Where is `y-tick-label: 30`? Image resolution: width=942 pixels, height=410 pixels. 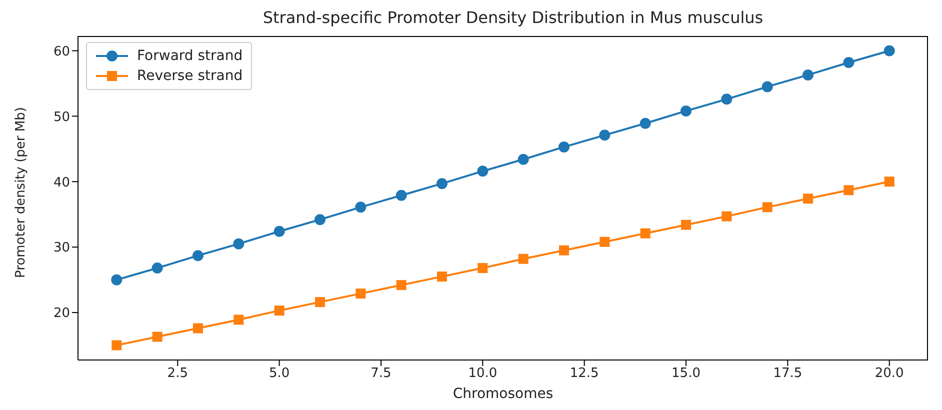 y-tick-label: 30 is located at coordinates (61, 248).